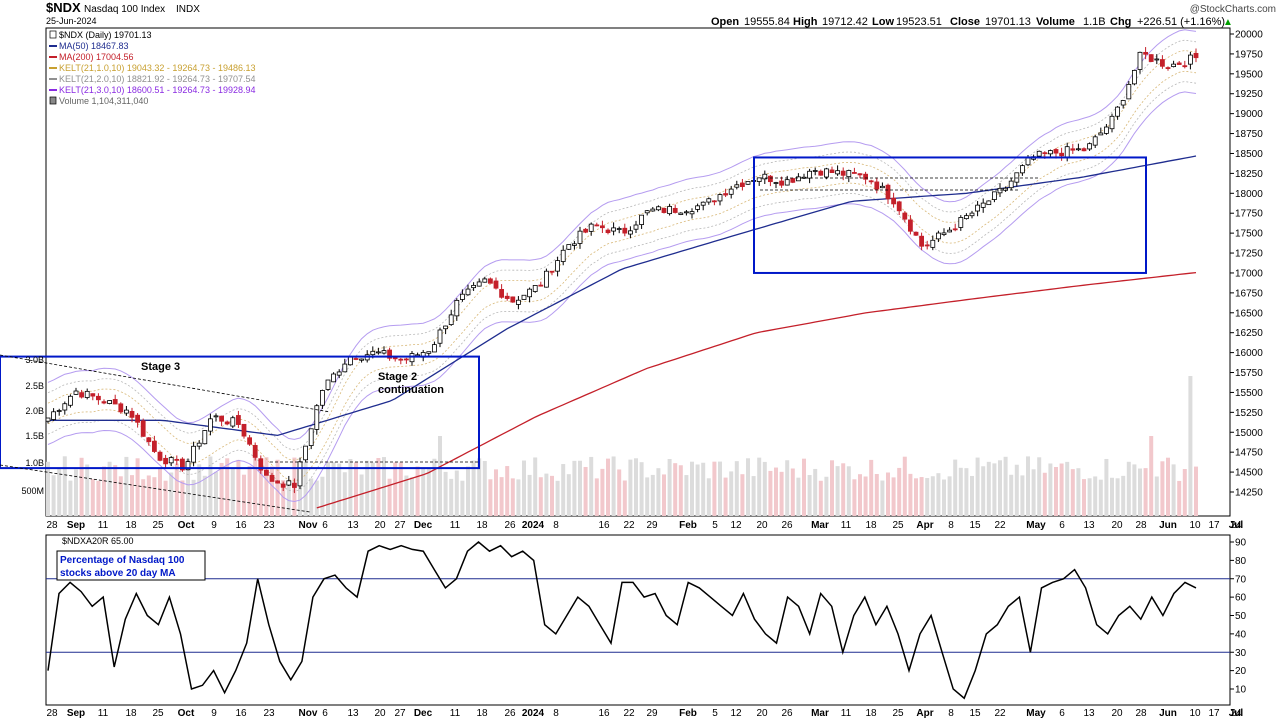 This screenshot has height=720, width=1280. Describe the element at coordinates (1249, 54) in the screenshot. I see `price-tick-label: 19750` at that location.